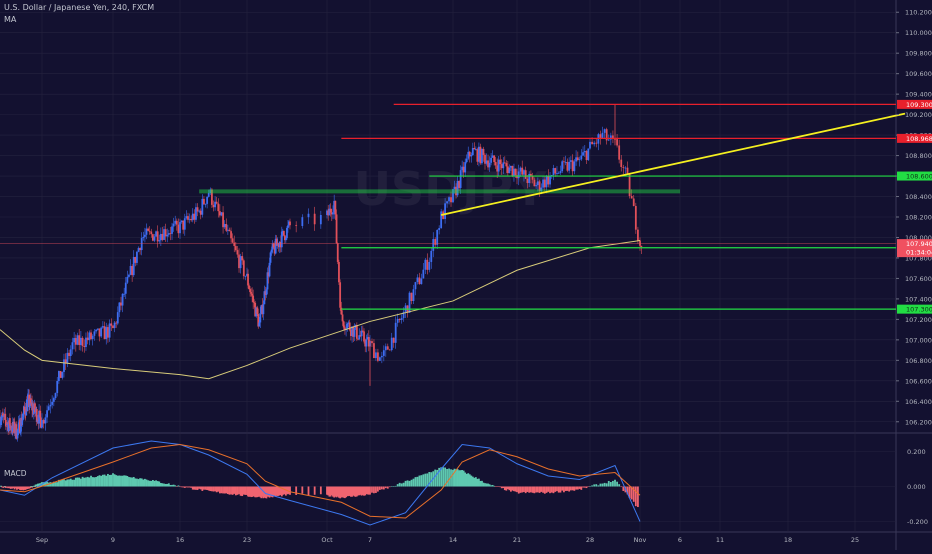 The image size is (932, 554). What do you see at coordinates (918, 95) in the screenshot?
I see `price-tick-label: 109.400` at bounding box center [918, 95].